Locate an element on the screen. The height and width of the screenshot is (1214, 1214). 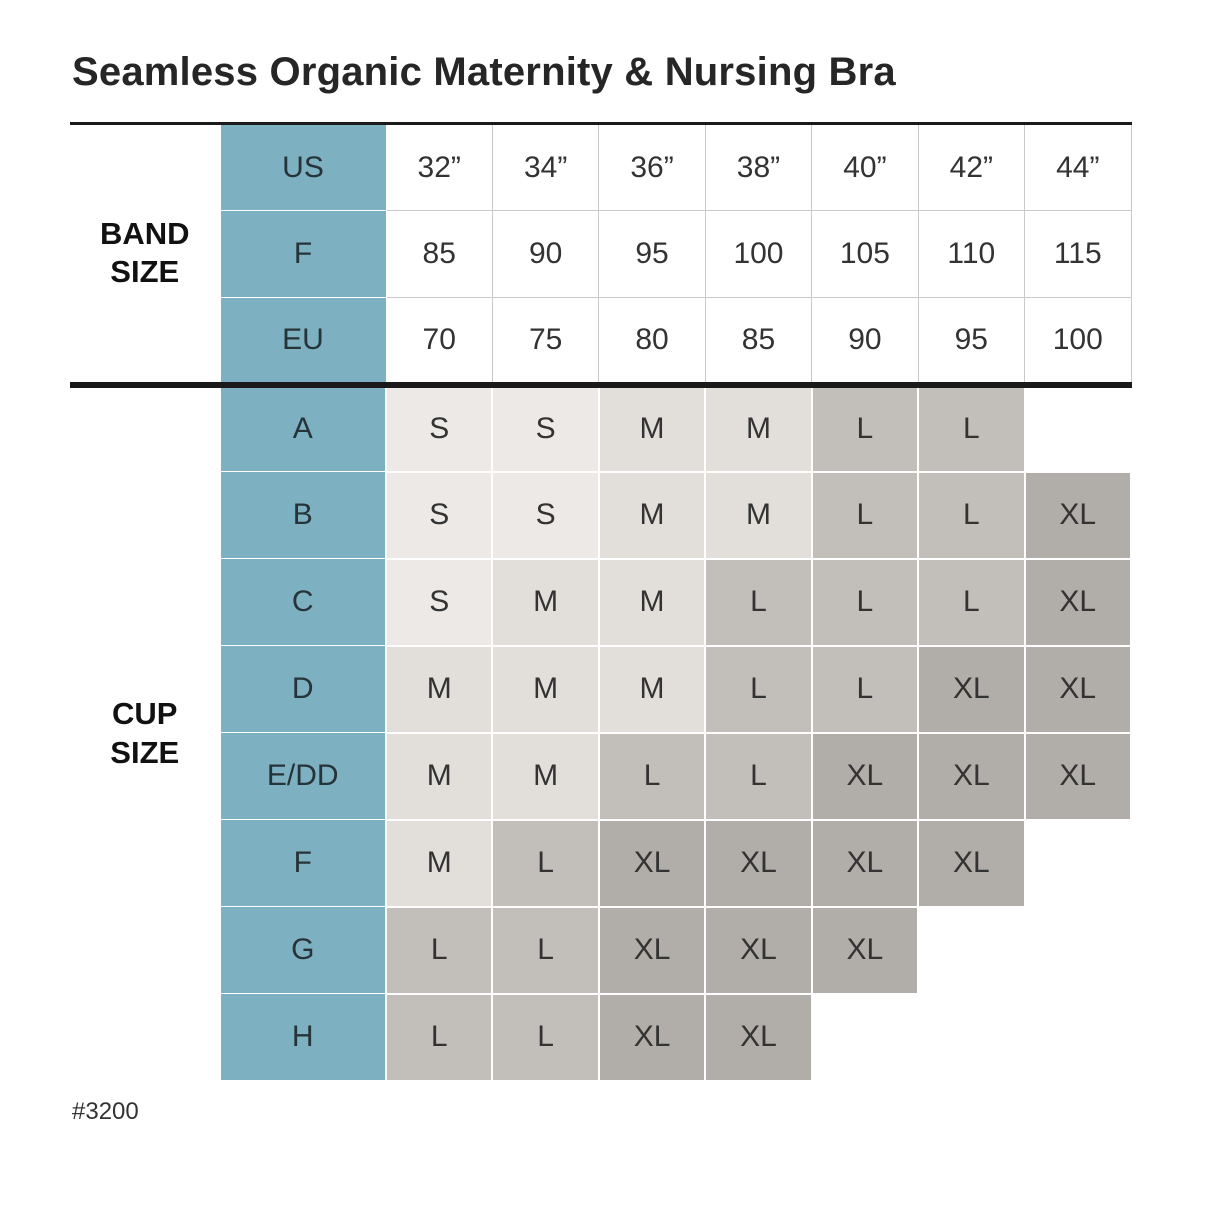
band-value-cell: 38” is located at coordinates (758, 167).